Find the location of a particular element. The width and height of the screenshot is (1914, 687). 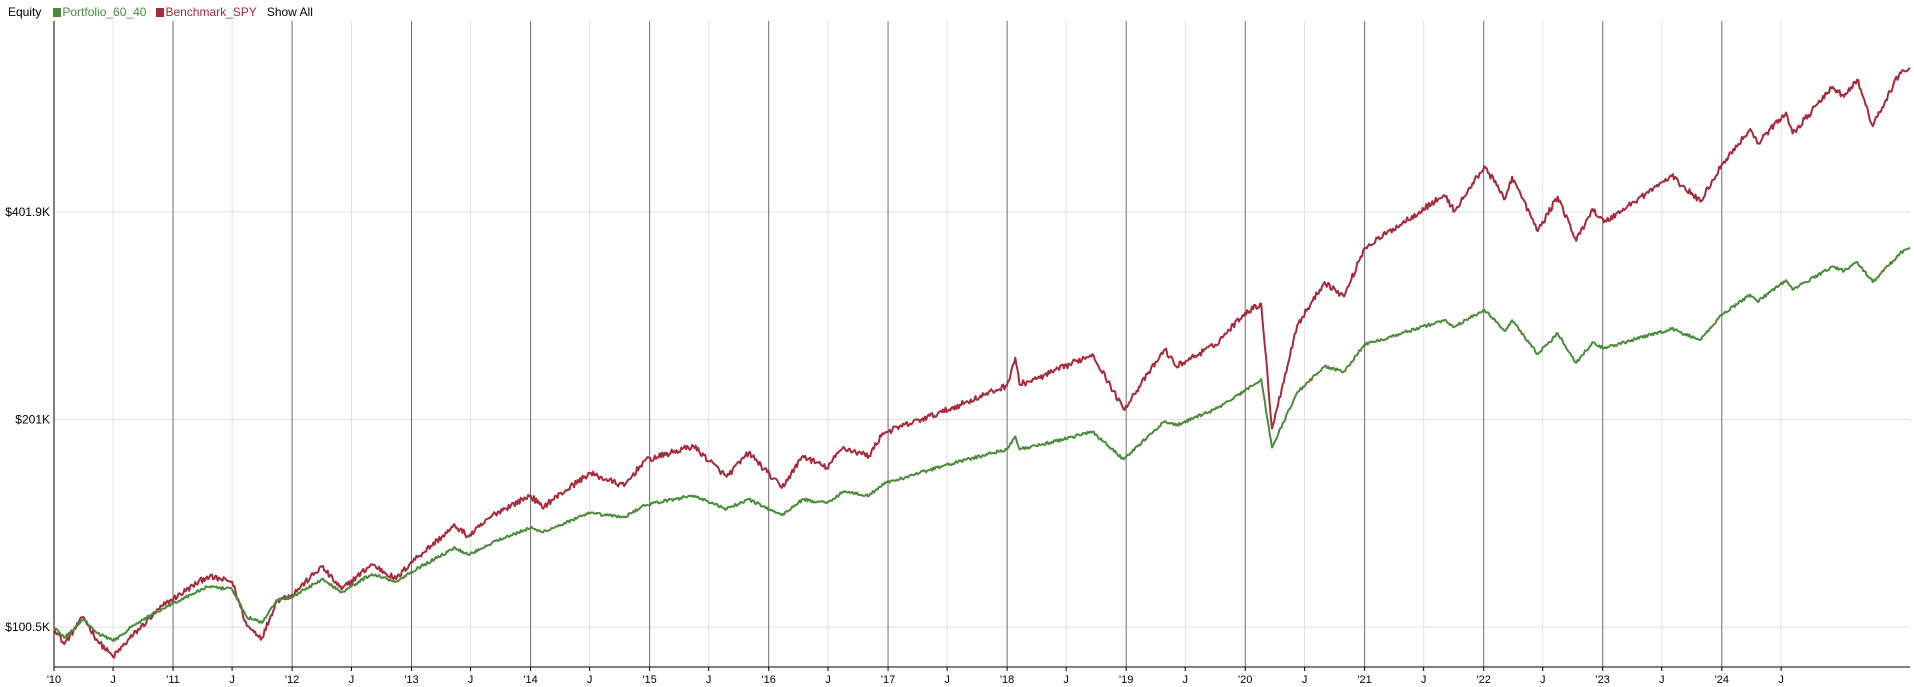

x-tick-label: '16 is located at coordinates (769, 680).